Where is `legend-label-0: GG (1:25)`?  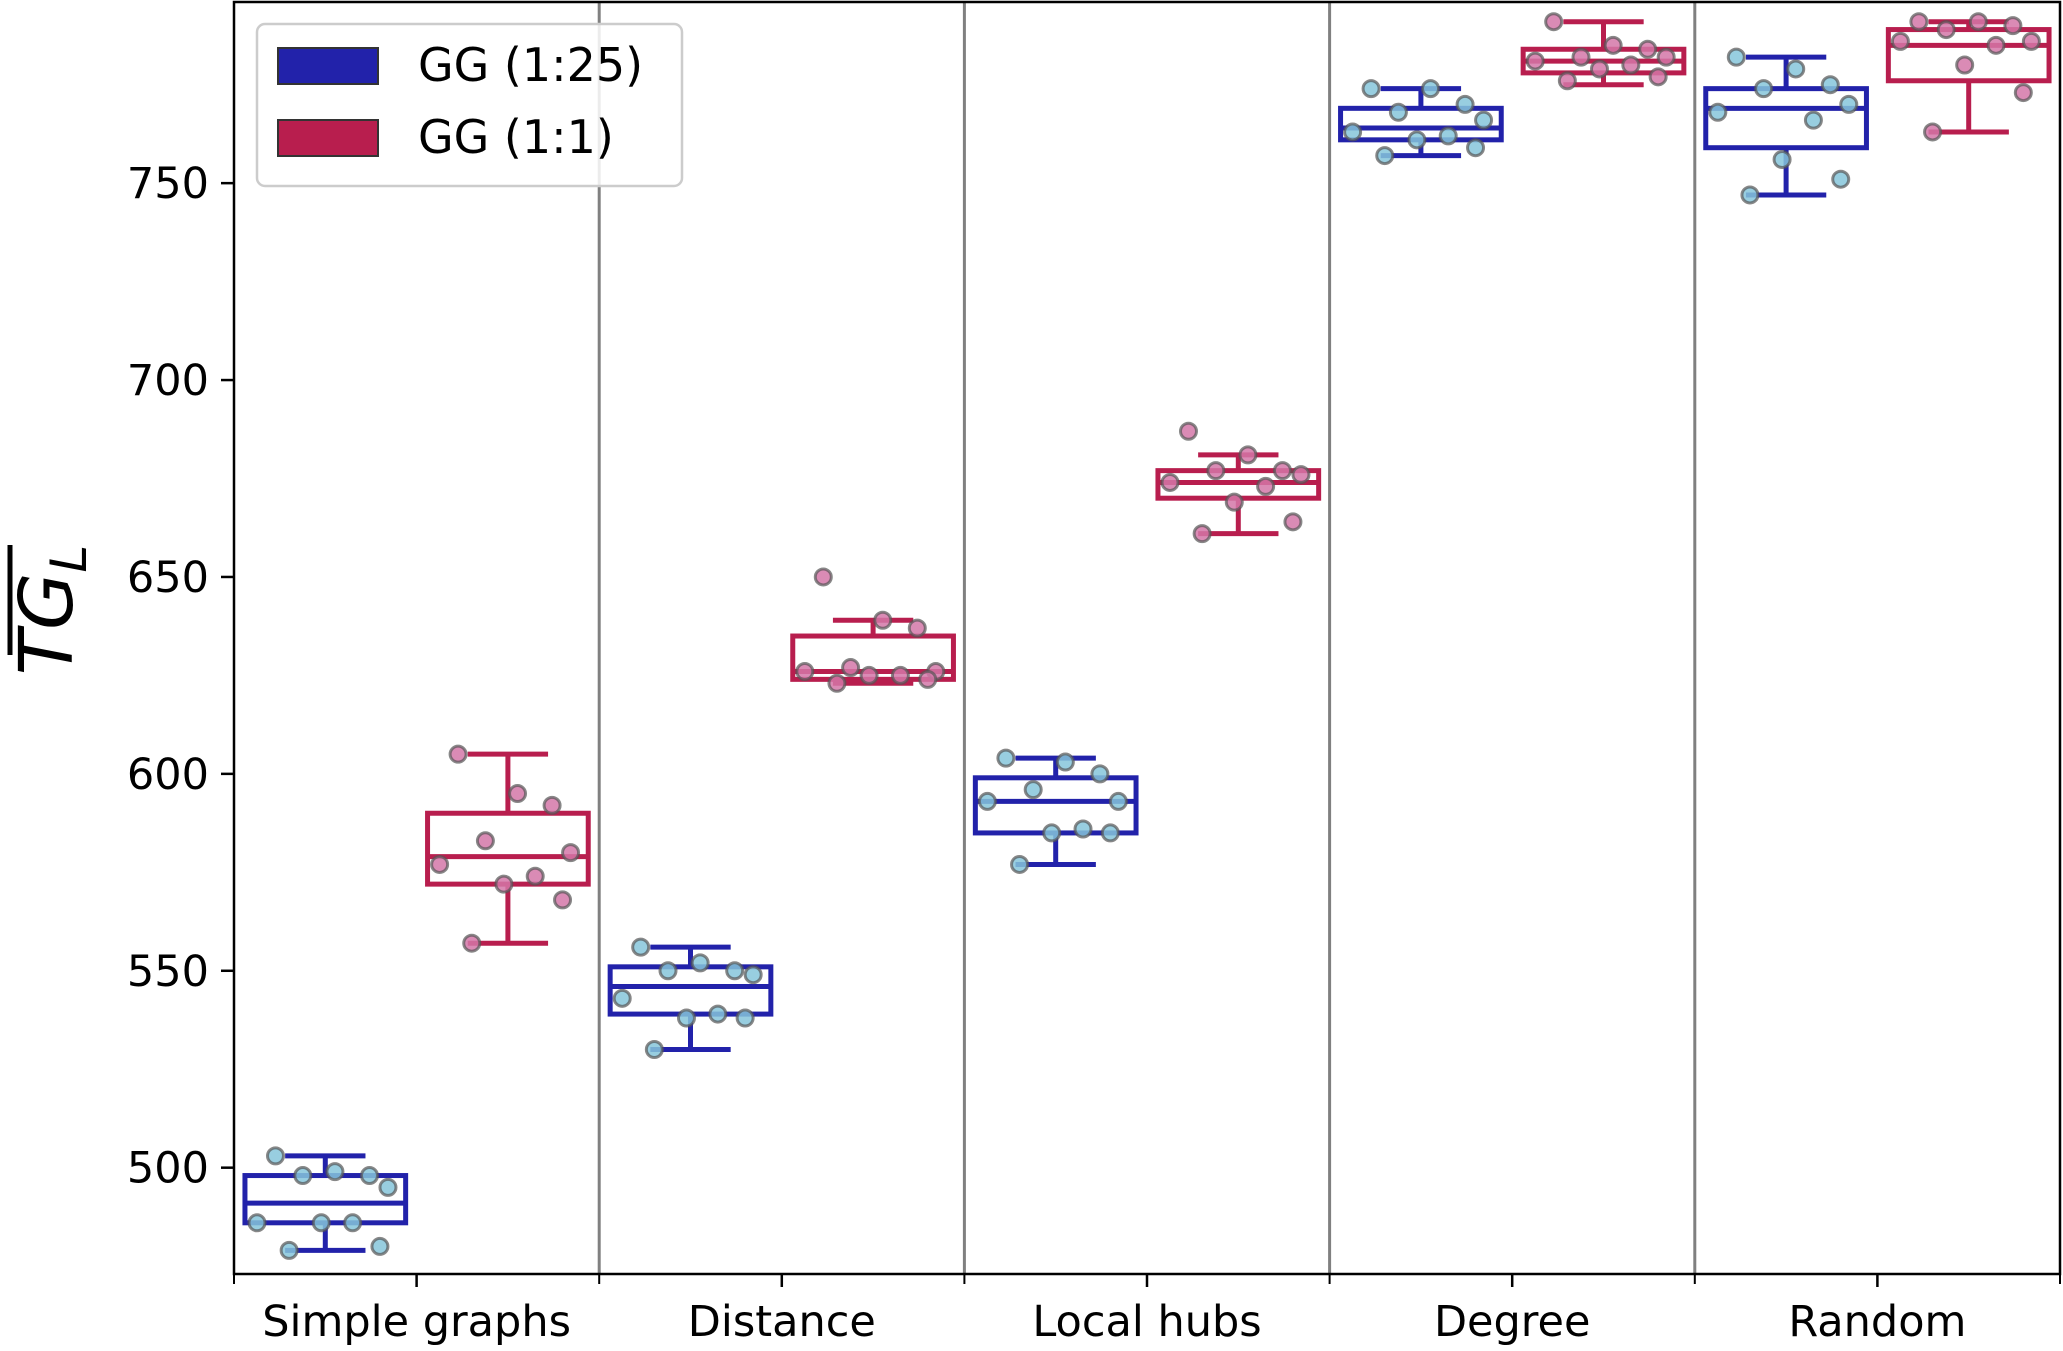
legend-label-0: GG (1:25) is located at coordinates (530, 65).